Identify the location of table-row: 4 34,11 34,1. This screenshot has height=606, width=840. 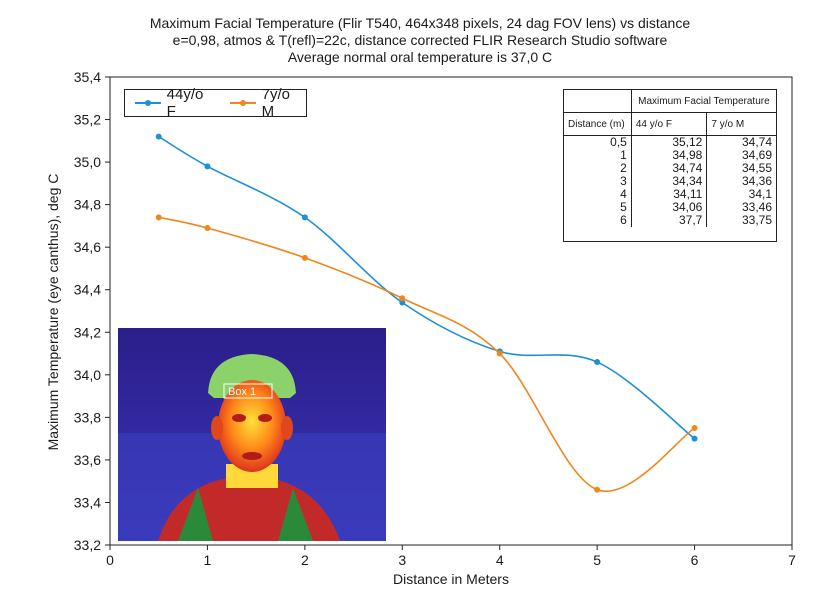
(670, 194).